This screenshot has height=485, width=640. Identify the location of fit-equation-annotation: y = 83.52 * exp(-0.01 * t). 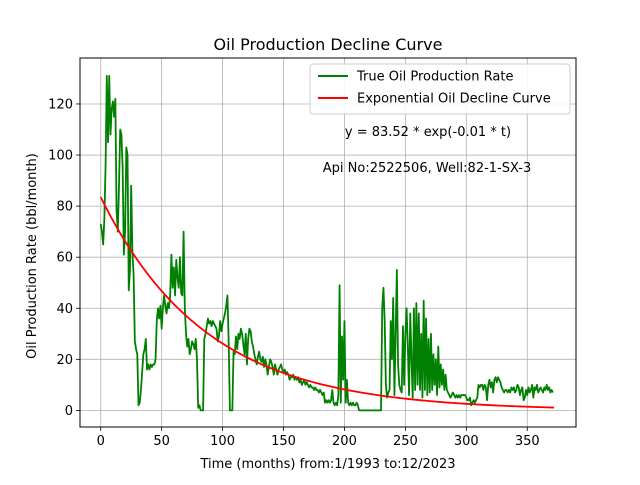
(428, 132).